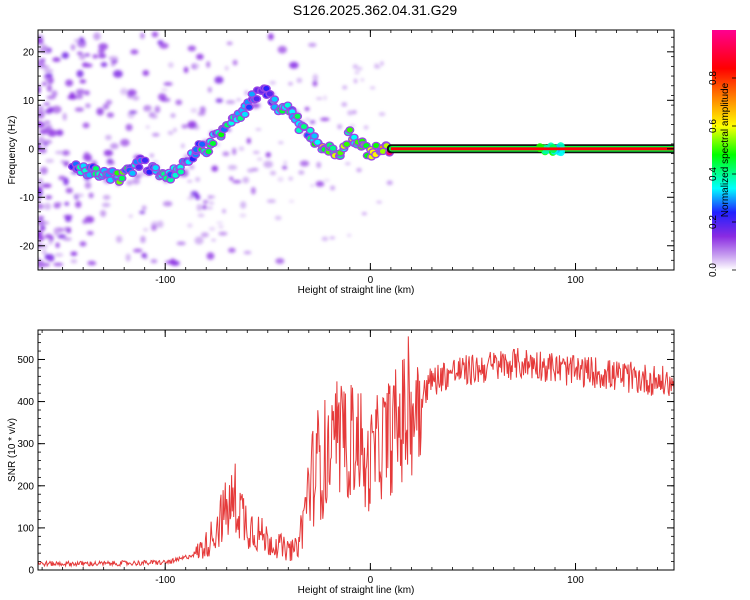  What do you see at coordinates (25, 402) in the screenshot?
I see `snr-y-tick-label: 400` at bounding box center [25, 402].